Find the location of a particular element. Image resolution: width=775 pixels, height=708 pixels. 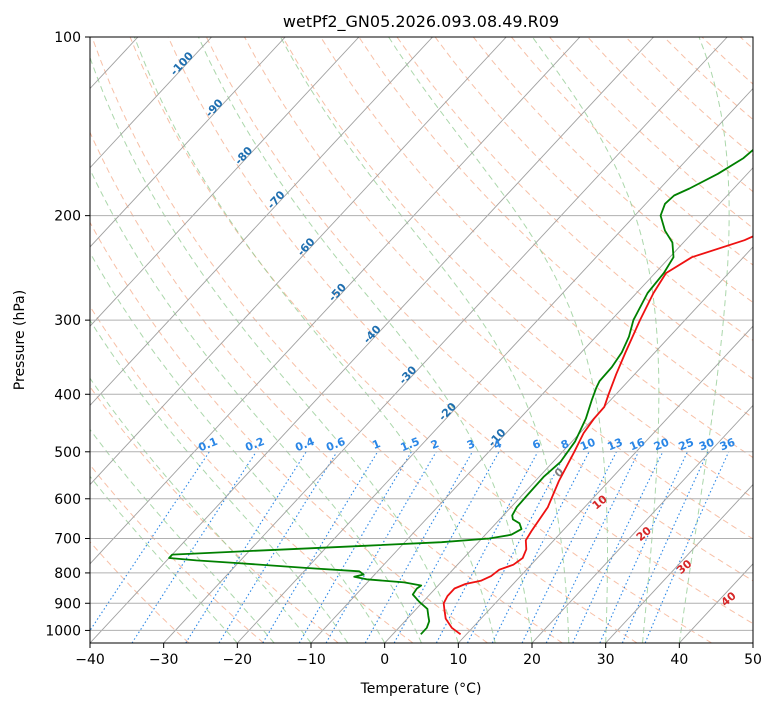

x-tick-label: 0 is located at coordinates (384, 660).